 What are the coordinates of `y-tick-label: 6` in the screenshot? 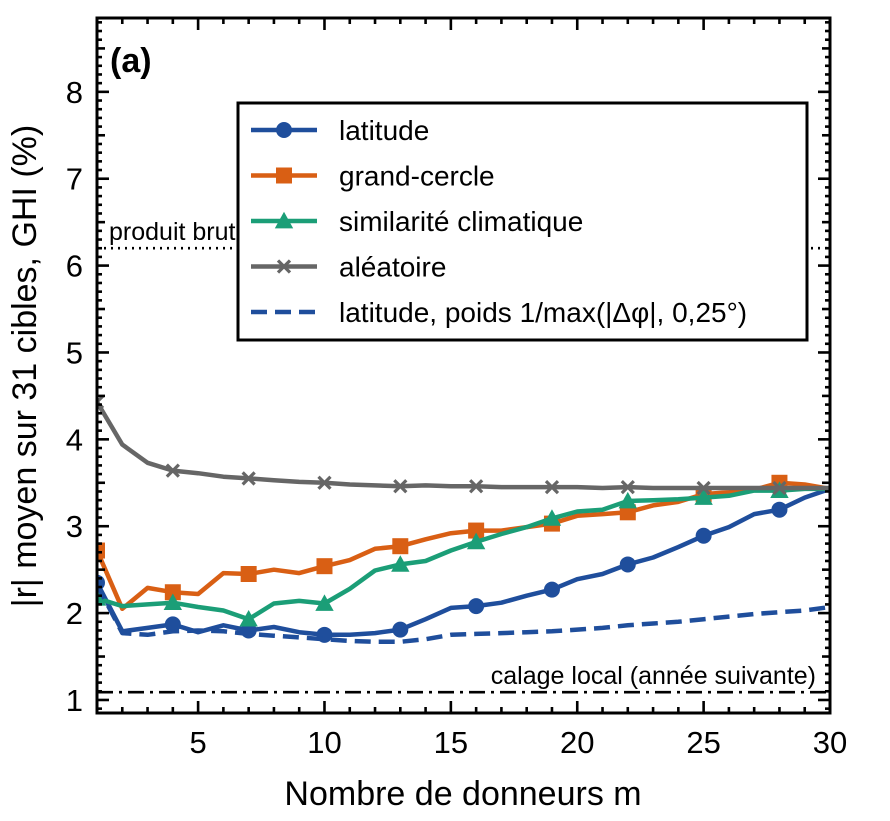 It's located at (74, 266).